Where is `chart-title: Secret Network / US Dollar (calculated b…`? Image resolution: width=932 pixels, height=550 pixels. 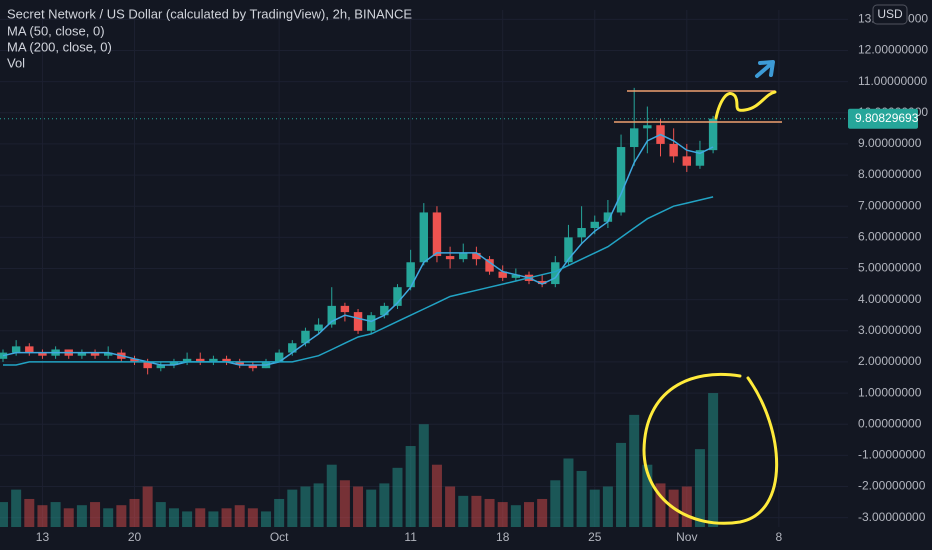
chart-title: Secret Network / US Dollar (calculated b… is located at coordinates (209, 13).